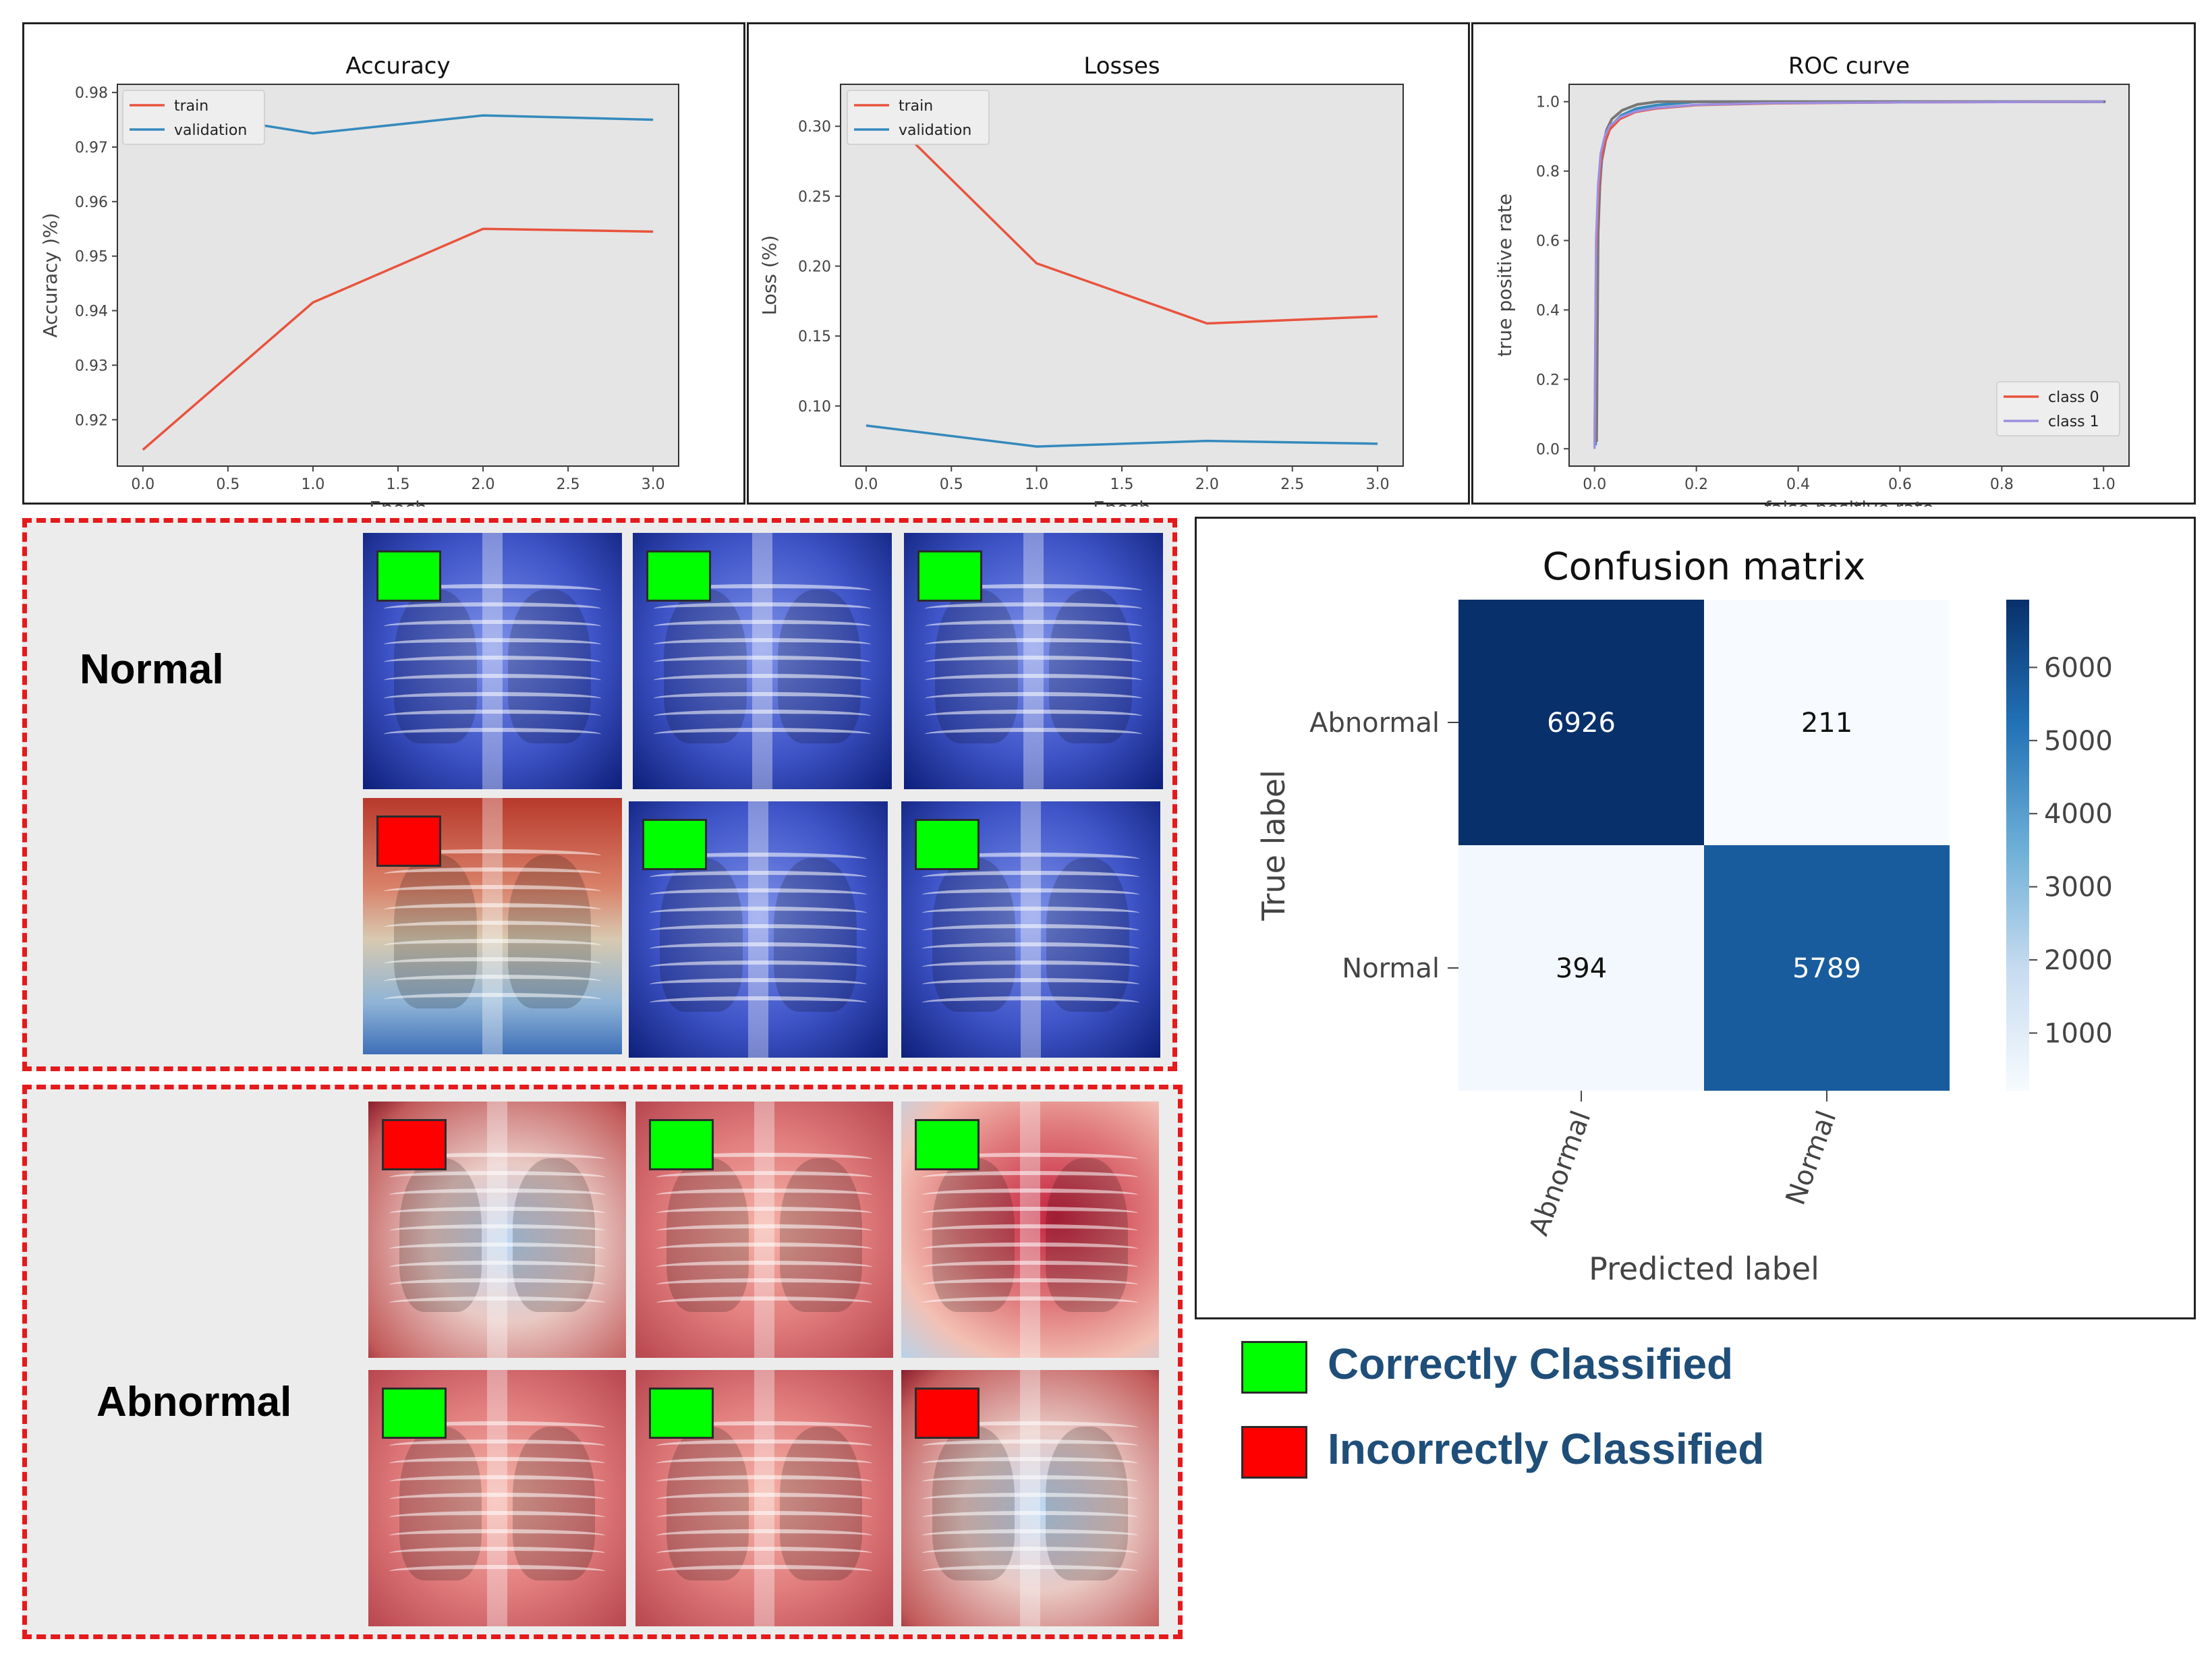 The width and height of the screenshot is (2212, 1656). What do you see at coordinates (1826, 723) in the screenshot?
I see `cell-value: 211` at bounding box center [1826, 723].